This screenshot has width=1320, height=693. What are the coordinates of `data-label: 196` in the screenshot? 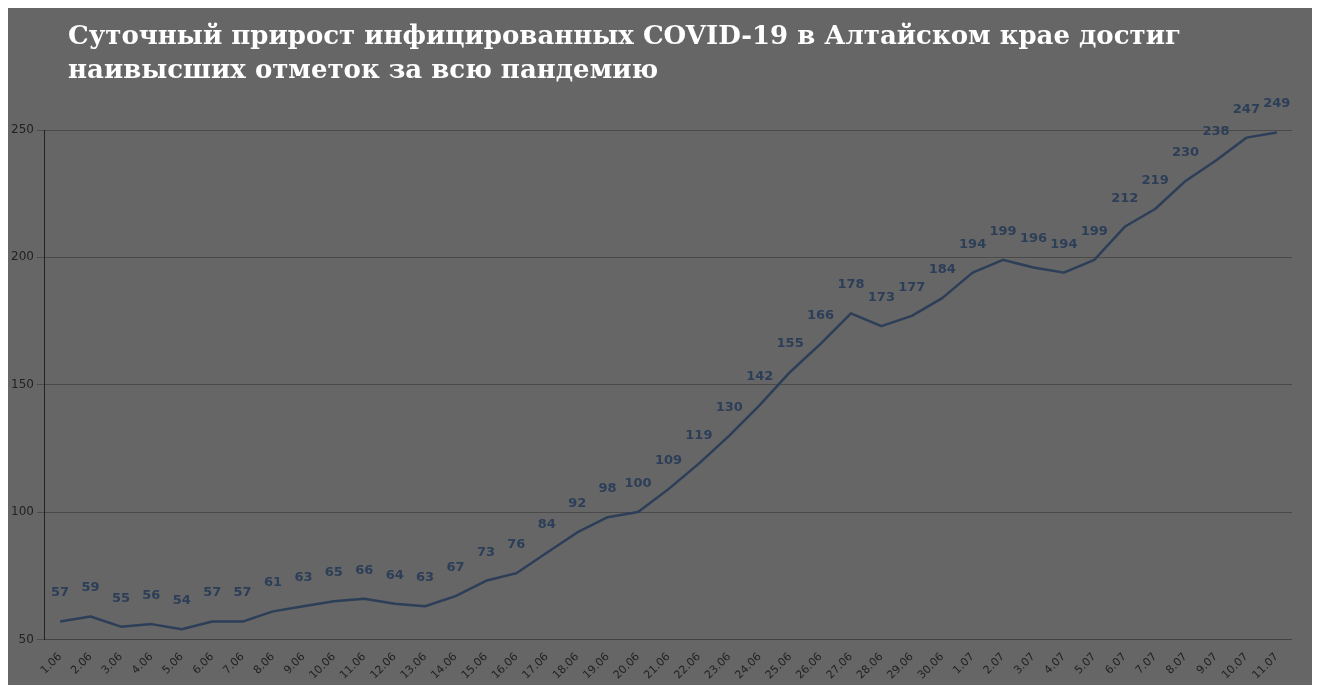 It's located at (1033, 238).